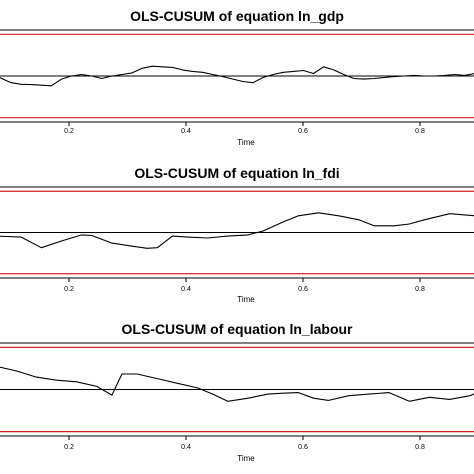 Image resolution: width=474 pixels, height=474 pixels. I want to click on chart-title: OLS-CUSUM of equation ln_labour, so click(238, 329).